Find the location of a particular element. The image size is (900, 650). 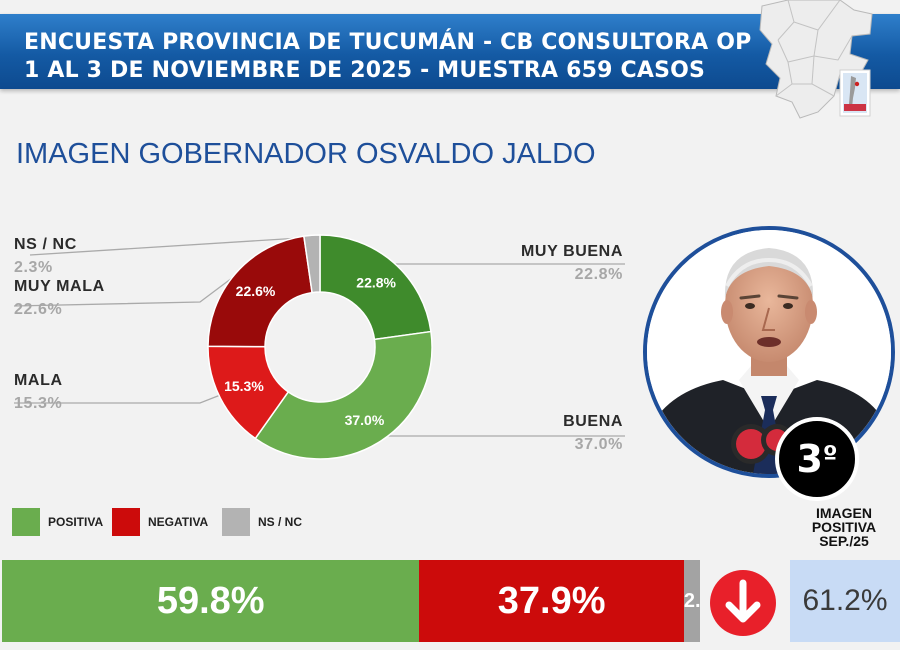

bar-segment-negativa: 37.9% is located at coordinates (551, 601).